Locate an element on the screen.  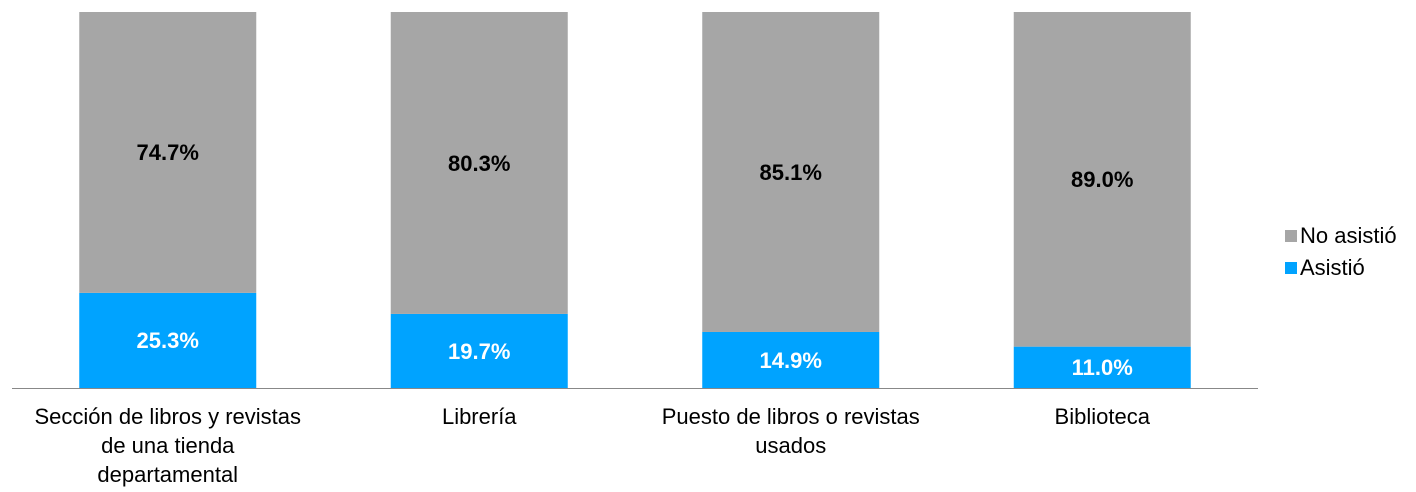
data-label: 80.3% is located at coordinates (479, 163).